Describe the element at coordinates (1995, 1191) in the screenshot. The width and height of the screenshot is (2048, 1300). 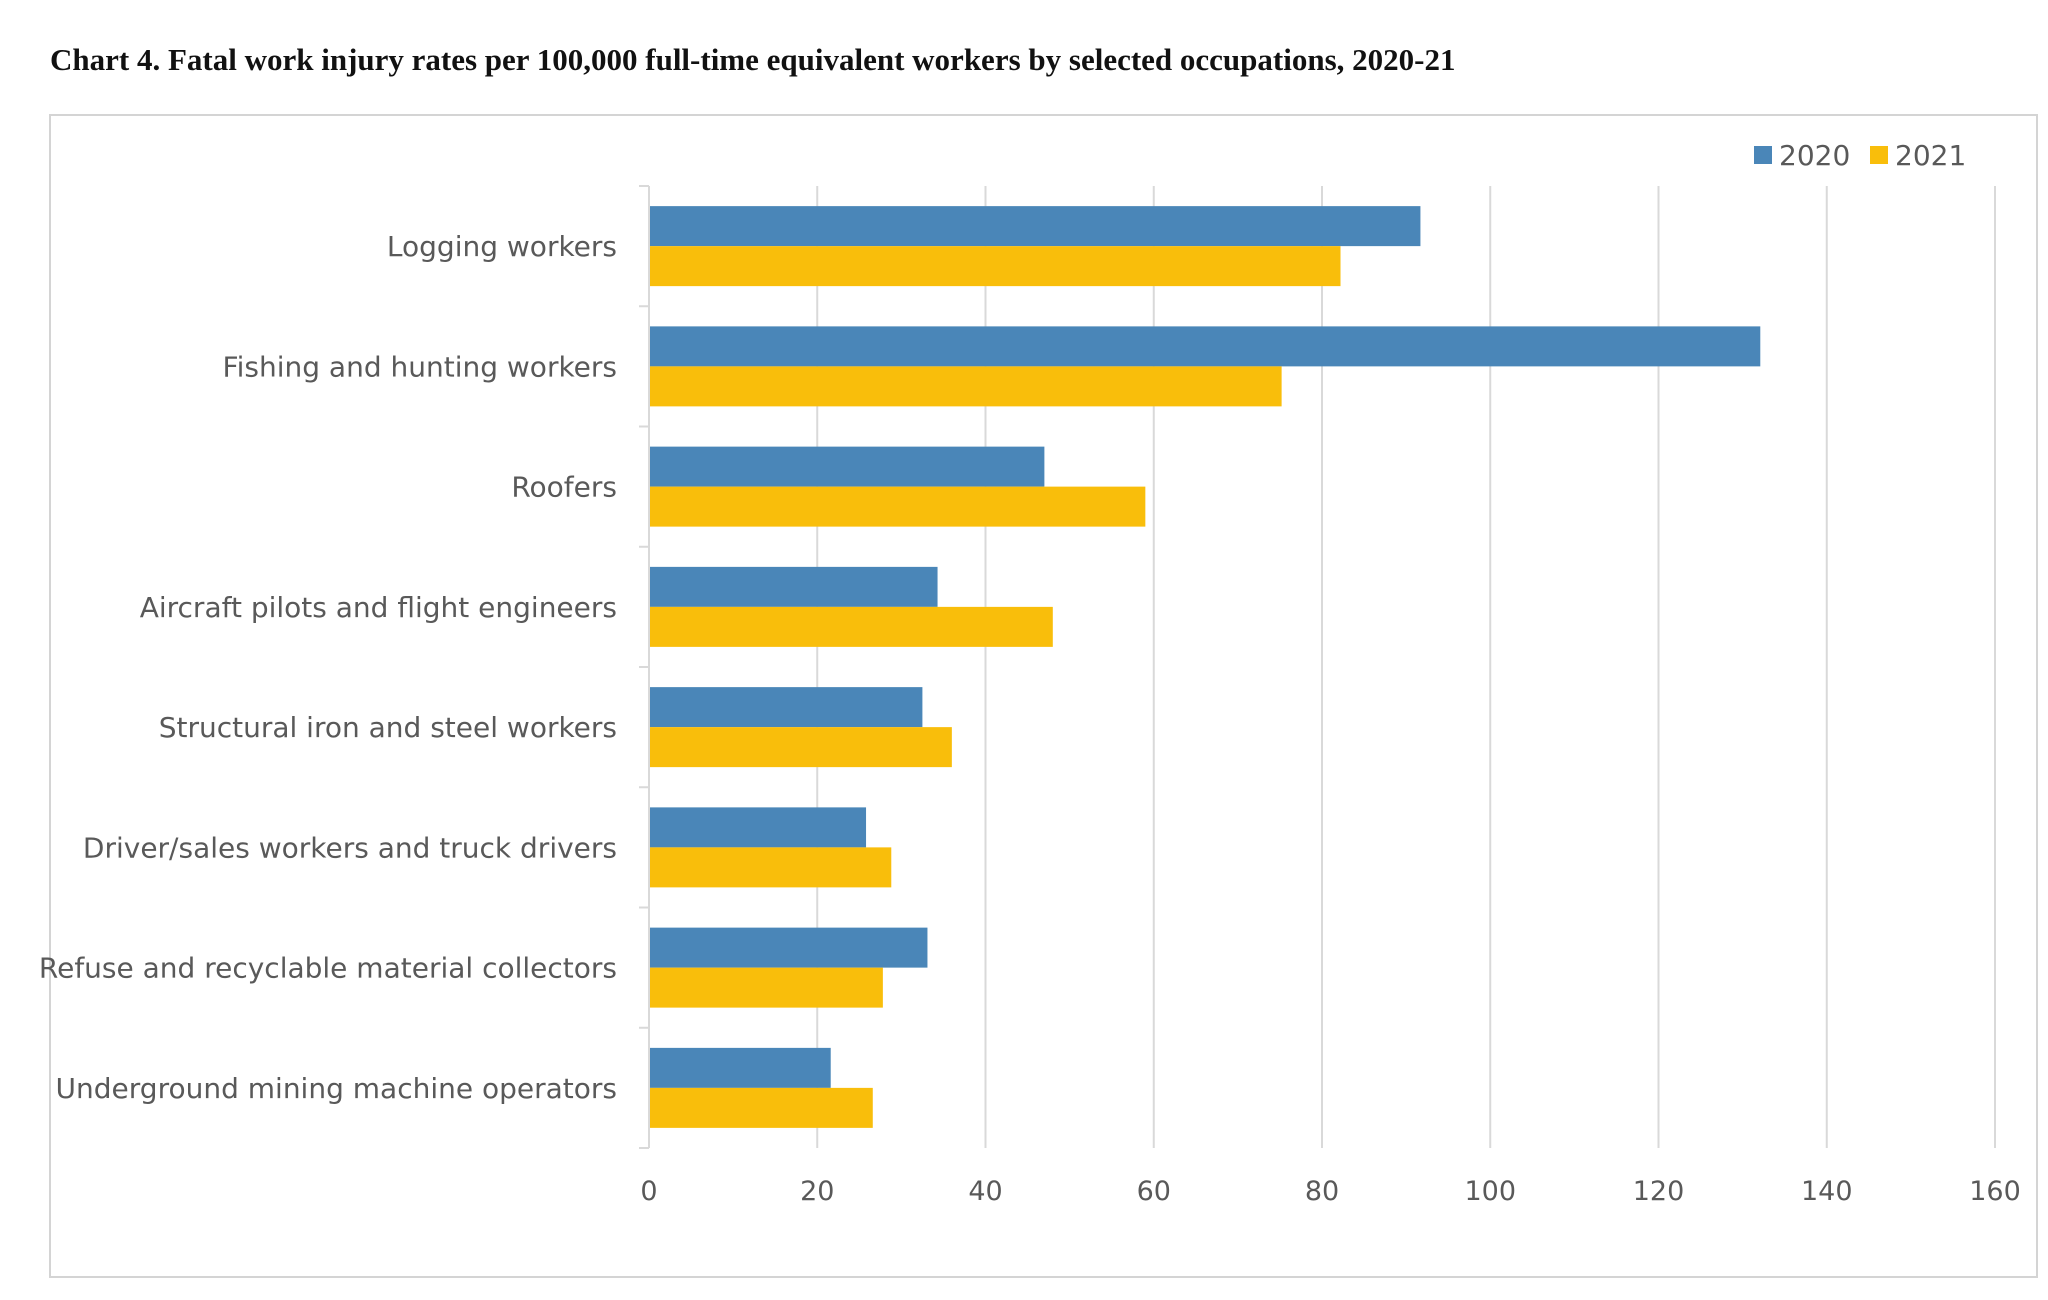
I see `x-tick-label-160: 160` at that location.